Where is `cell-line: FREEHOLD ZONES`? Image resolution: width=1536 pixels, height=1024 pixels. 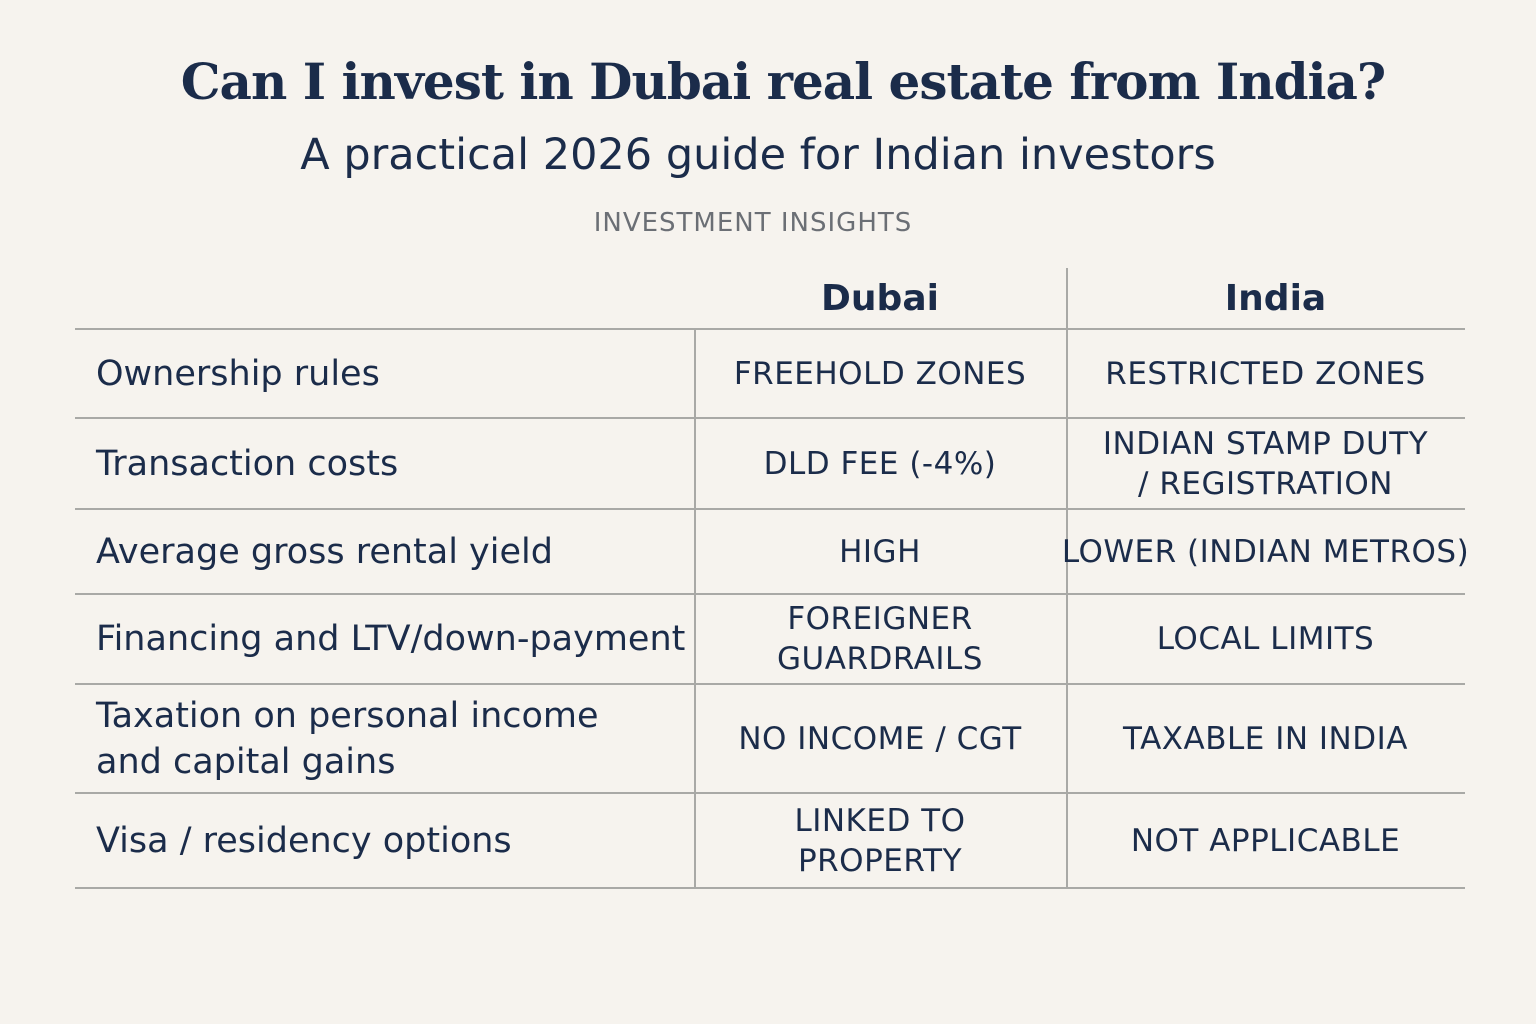
cell-line: FREEHOLD ZONES is located at coordinates (880, 373).